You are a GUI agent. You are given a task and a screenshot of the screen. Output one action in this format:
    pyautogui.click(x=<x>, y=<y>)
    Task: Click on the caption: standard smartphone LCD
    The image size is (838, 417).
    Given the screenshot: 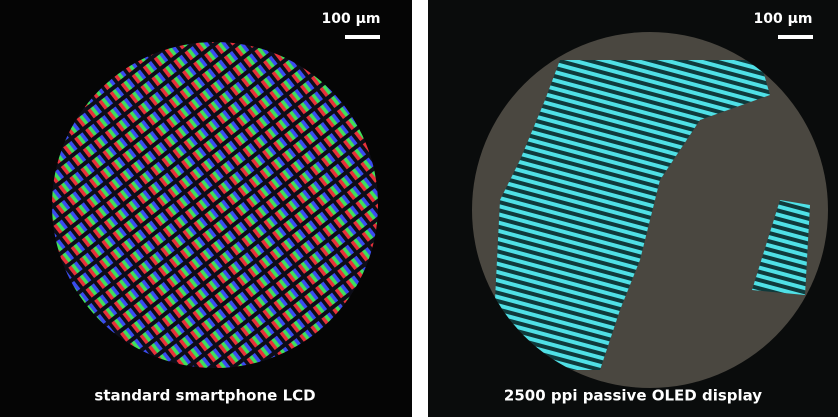 What is the action you would take?
    pyautogui.click(x=204, y=396)
    